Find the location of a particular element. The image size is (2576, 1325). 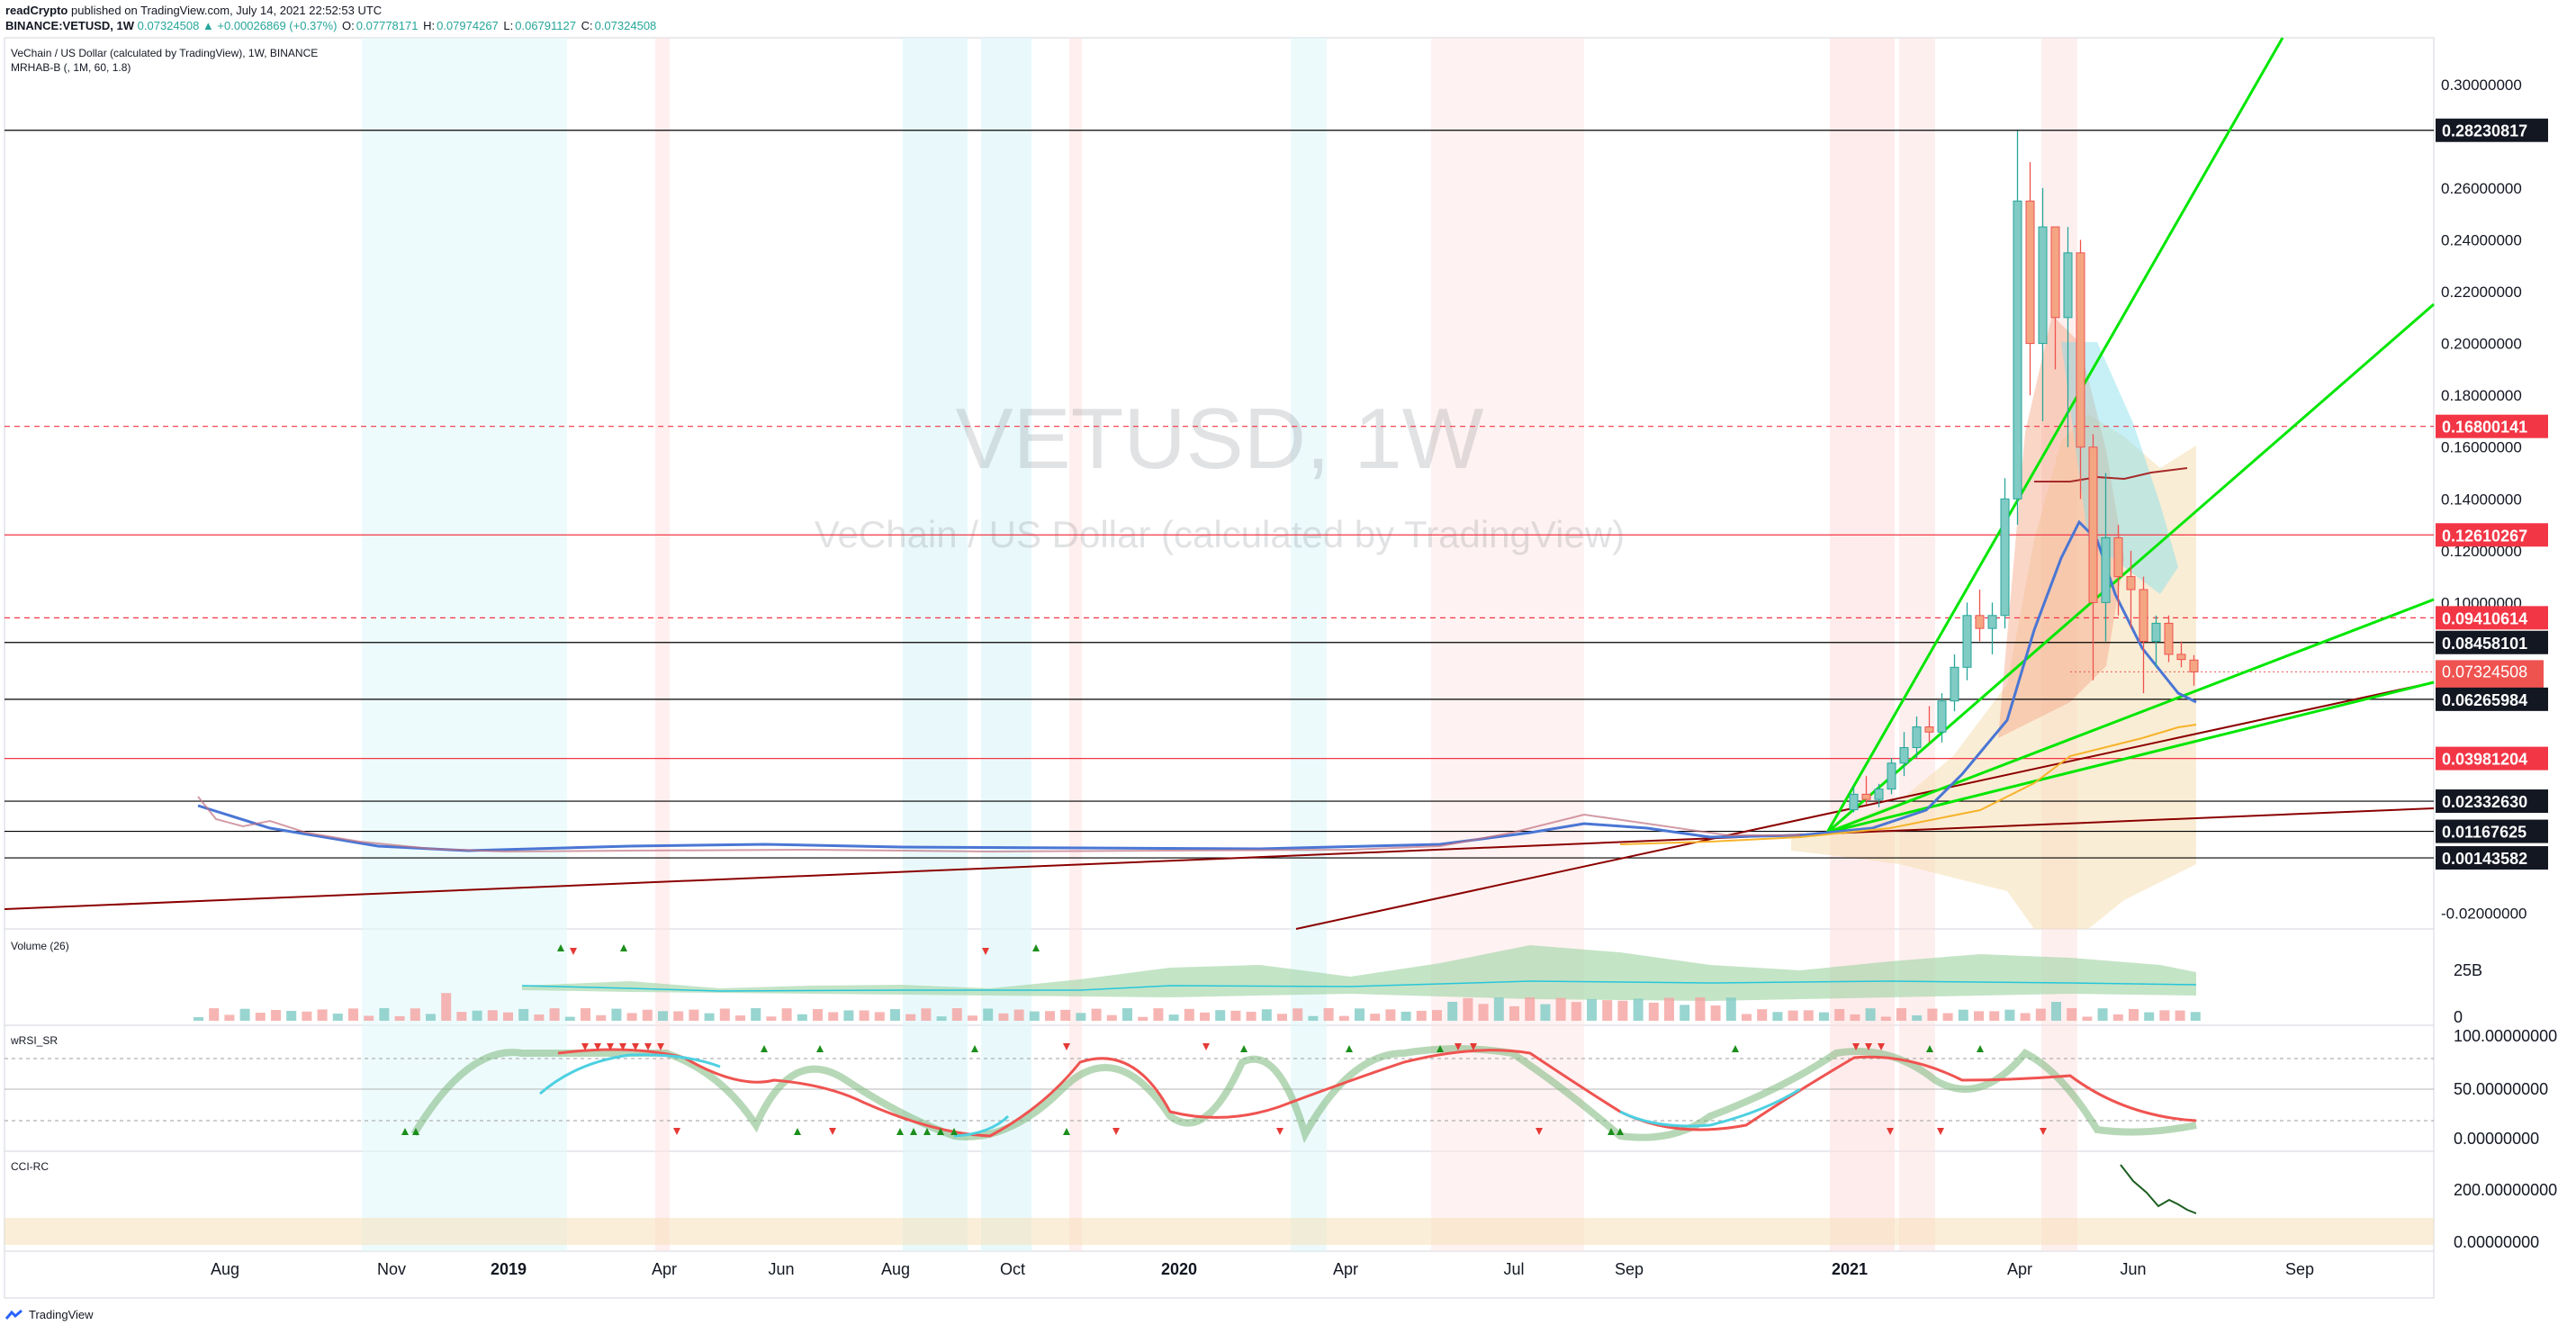

brand-text: TradingView is located at coordinates (61, 1314).